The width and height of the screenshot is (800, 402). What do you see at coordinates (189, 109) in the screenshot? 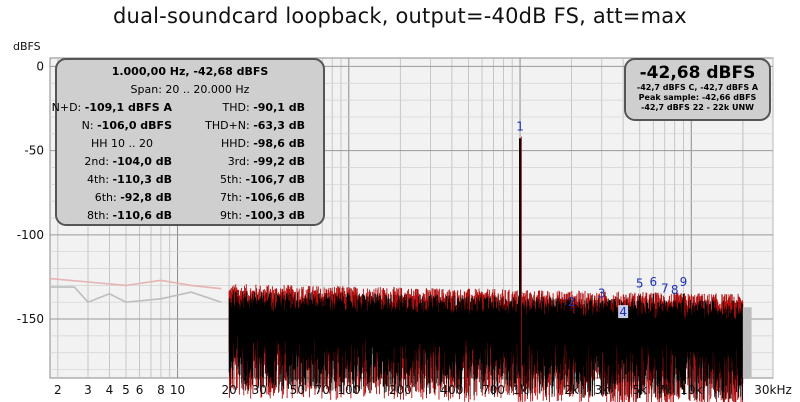
I see `stat-row: N+D: -109,1 dBFS A THD: -90,1 dB` at bounding box center [189, 109].